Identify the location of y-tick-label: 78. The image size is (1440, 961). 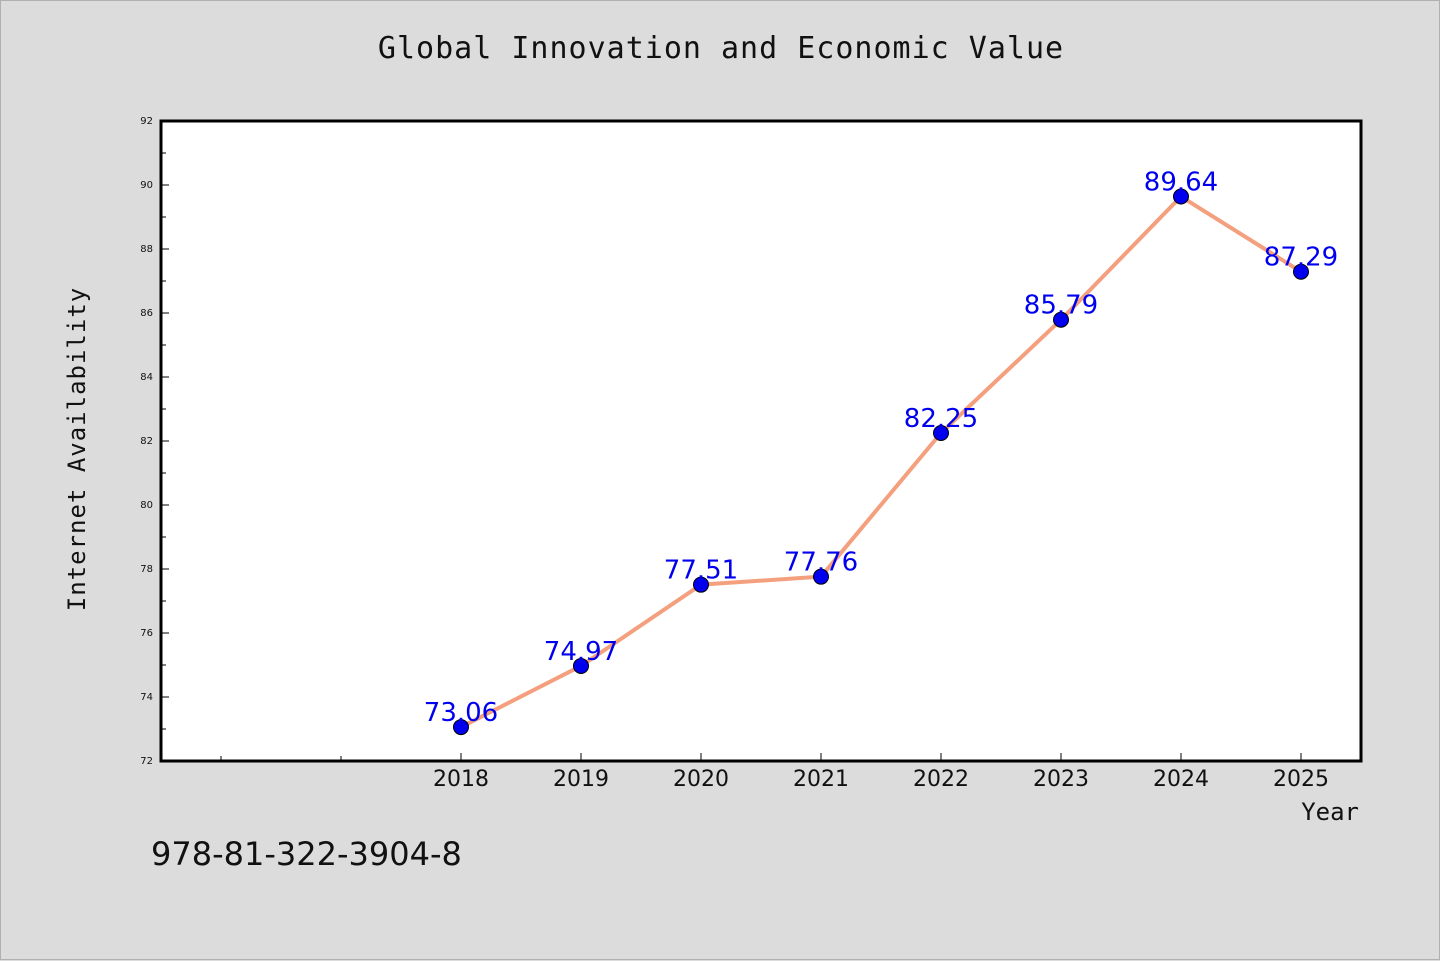
(146, 569).